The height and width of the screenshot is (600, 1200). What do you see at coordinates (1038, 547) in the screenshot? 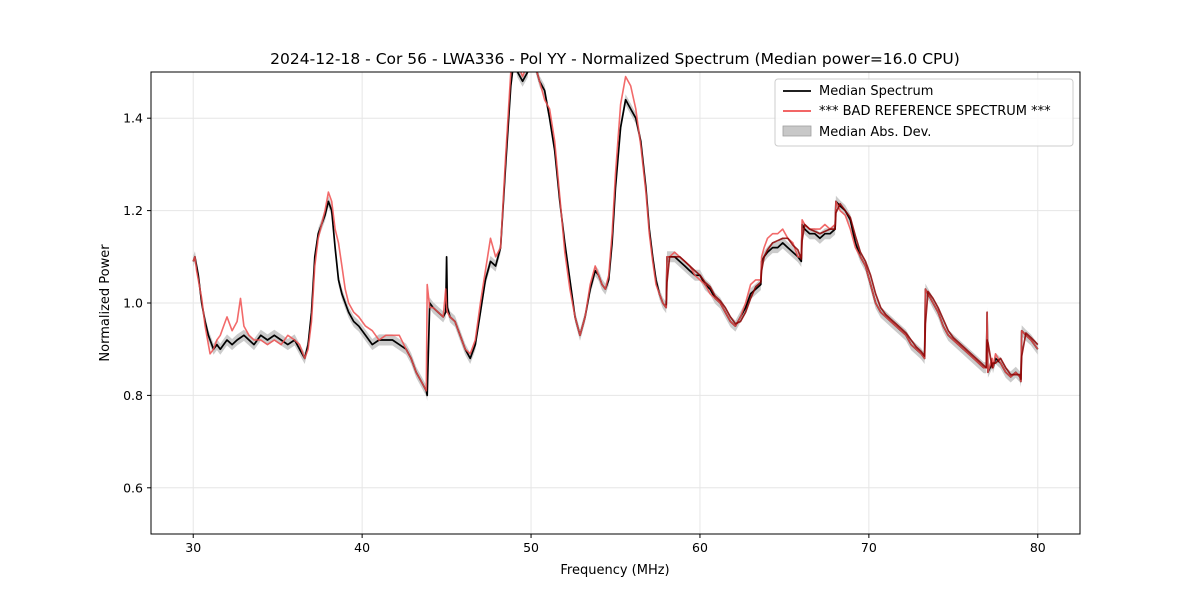
I see `x-tick-label: 80` at bounding box center [1038, 547].